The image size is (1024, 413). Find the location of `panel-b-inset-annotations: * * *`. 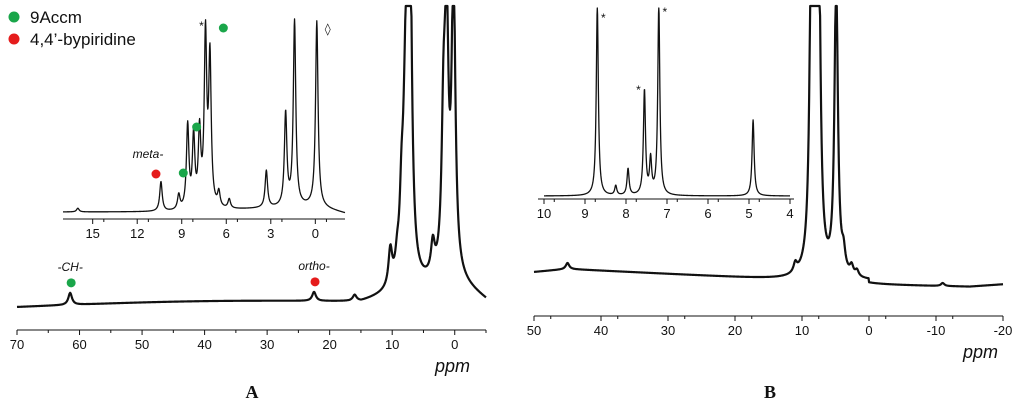

panel-b-inset-annotations: * * * is located at coordinates (634, 51).